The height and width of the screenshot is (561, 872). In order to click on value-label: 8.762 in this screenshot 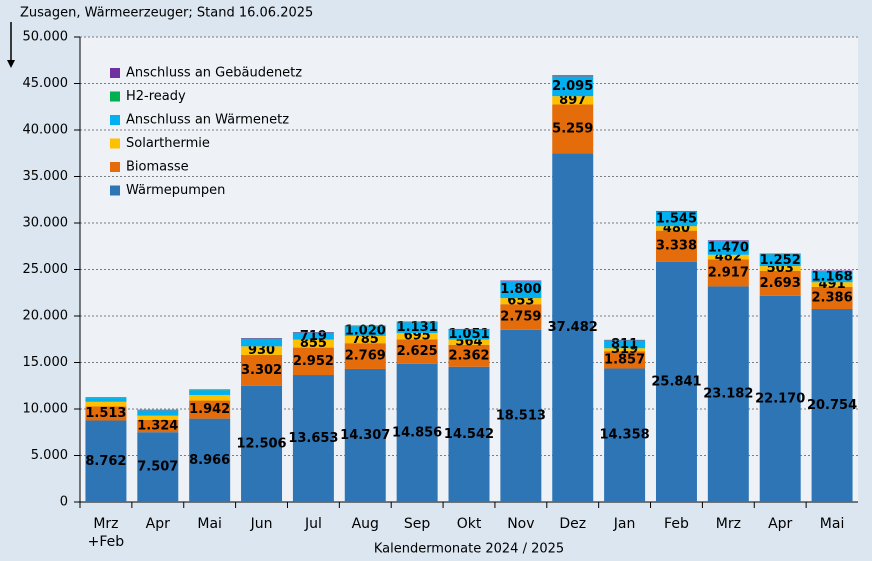, I will do `click(105, 461)`.